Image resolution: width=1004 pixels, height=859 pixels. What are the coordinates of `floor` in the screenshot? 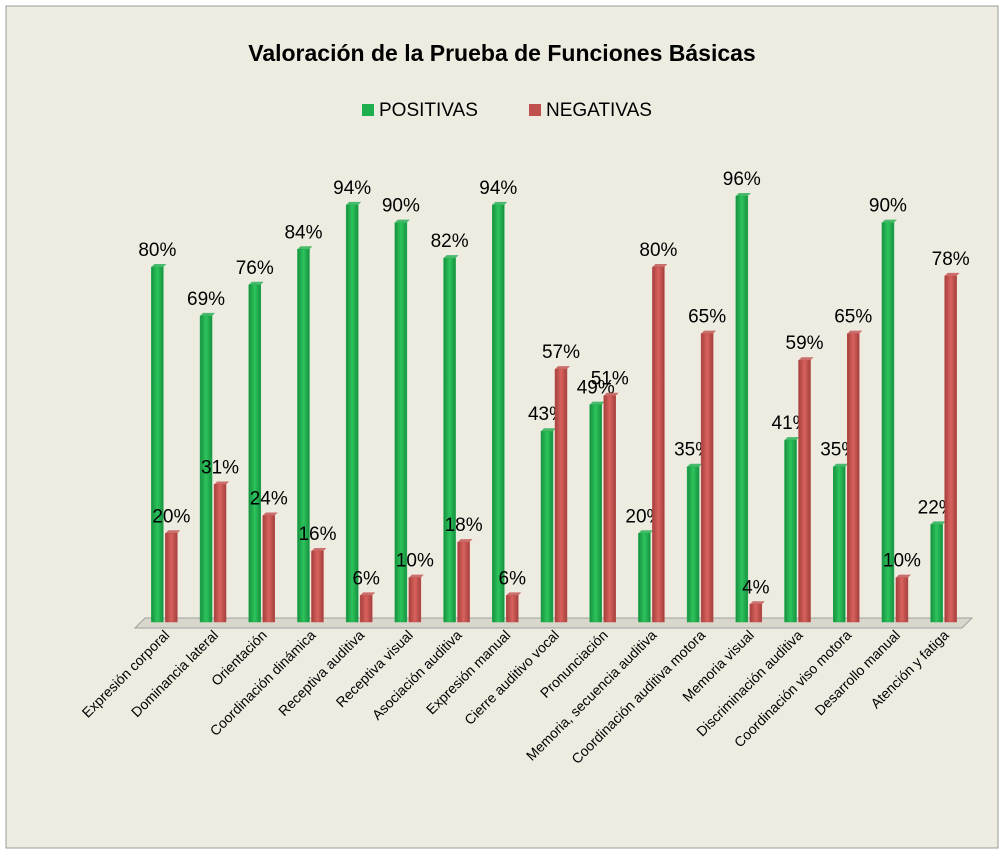 It's located at (553, 623).